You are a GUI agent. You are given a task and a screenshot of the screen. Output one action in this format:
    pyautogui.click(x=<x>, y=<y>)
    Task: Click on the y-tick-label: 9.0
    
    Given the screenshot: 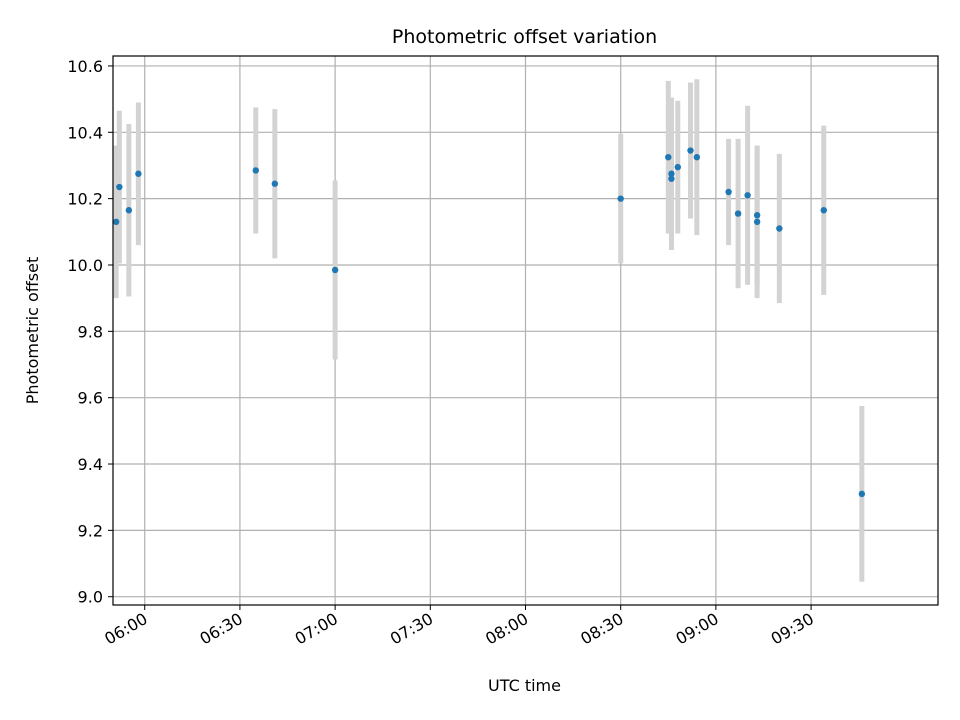 What is the action you would take?
    pyautogui.click(x=90, y=597)
    